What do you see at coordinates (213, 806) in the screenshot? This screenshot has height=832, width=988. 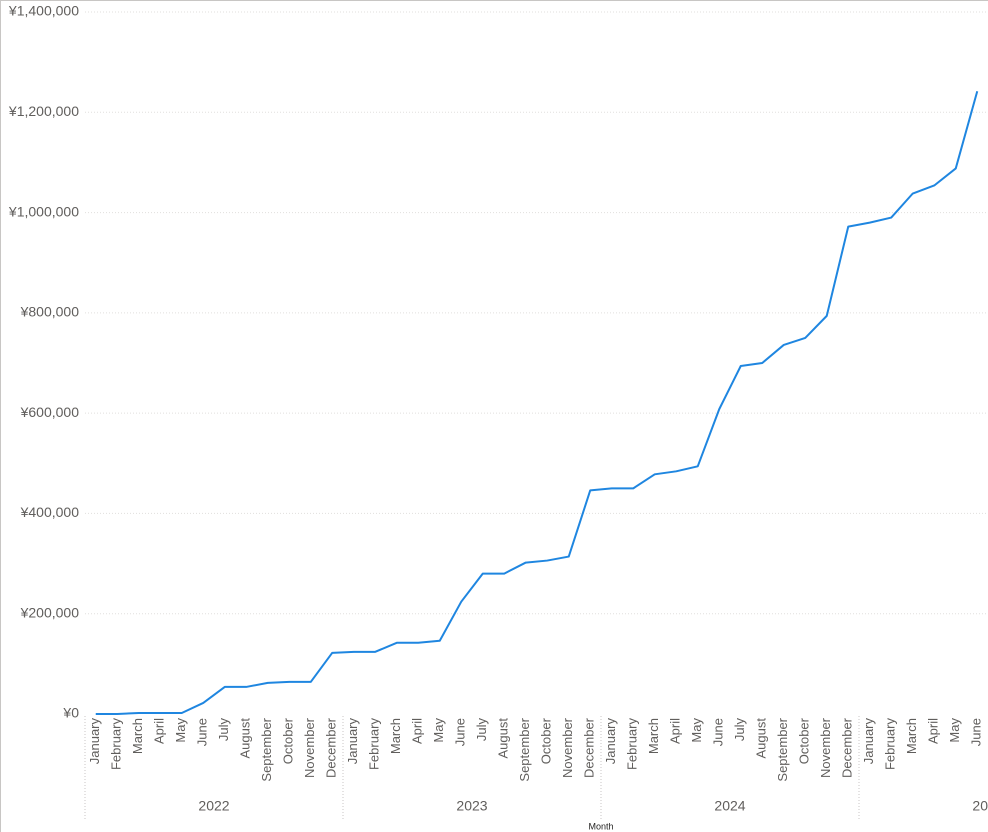 I see `year-label: 2022` at bounding box center [213, 806].